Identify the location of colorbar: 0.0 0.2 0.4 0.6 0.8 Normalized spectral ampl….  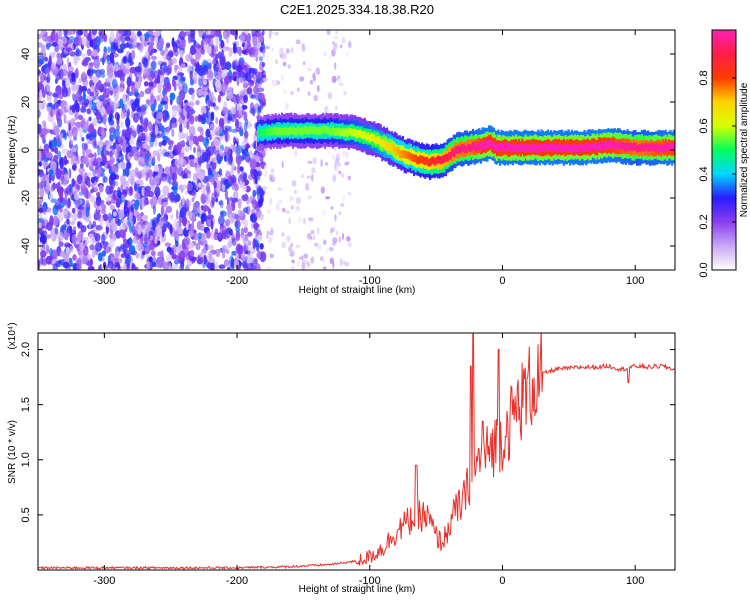
(724, 153).